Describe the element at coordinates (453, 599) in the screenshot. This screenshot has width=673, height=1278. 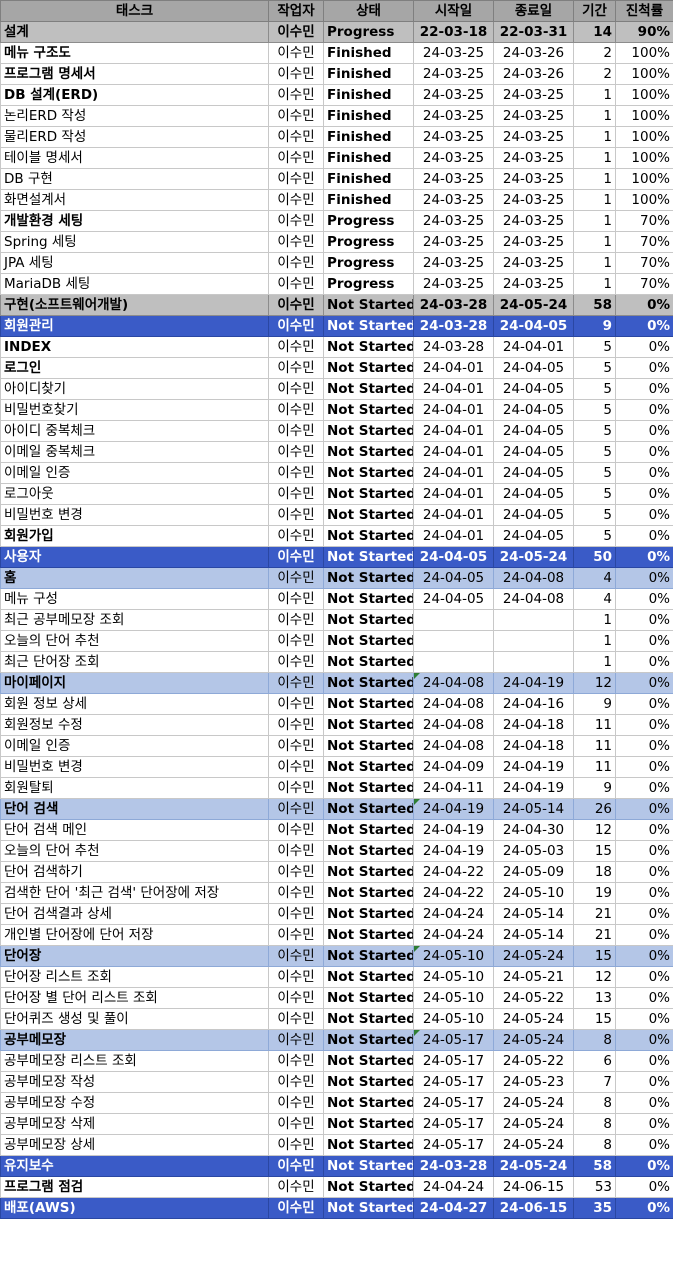
I see `start-date-cell: 24-04-05` at that location.